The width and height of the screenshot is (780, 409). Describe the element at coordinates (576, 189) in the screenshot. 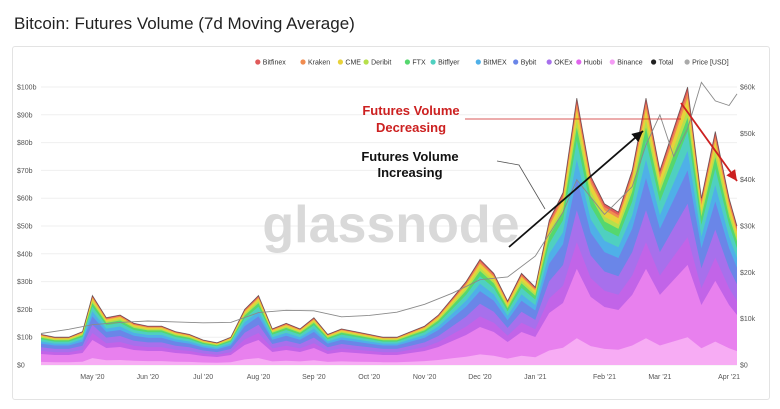

I see `increasing-arrow` at that location.